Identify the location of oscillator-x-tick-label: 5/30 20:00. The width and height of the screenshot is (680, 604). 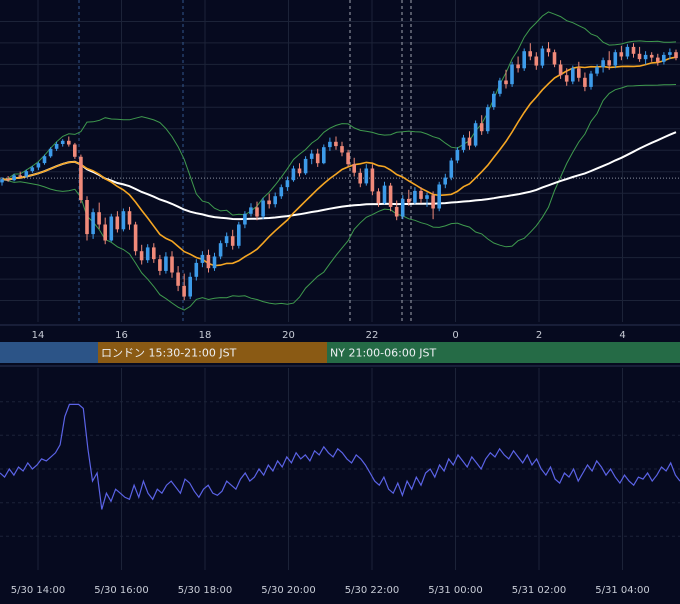
(288, 590).